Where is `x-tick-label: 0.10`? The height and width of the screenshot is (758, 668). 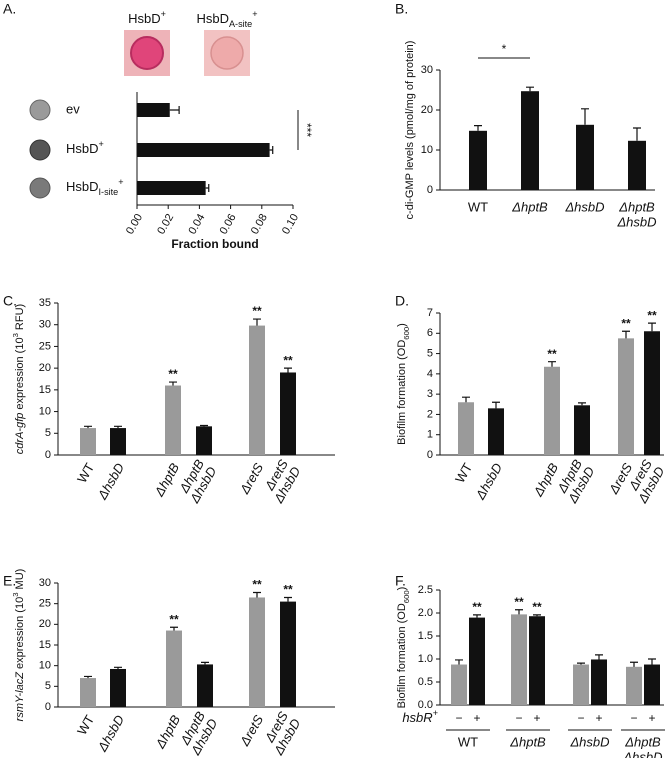 x-tick-label: 0.10 is located at coordinates (290, 224).